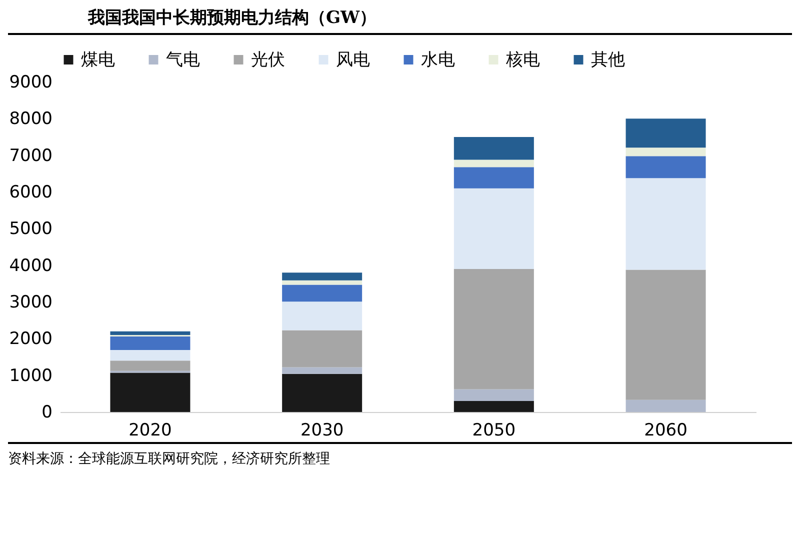 Image resolution: width=800 pixels, height=538 pixels. Describe the element at coordinates (30, 339) in the screenshot. I see `y-tick-label: 2000` at that location.